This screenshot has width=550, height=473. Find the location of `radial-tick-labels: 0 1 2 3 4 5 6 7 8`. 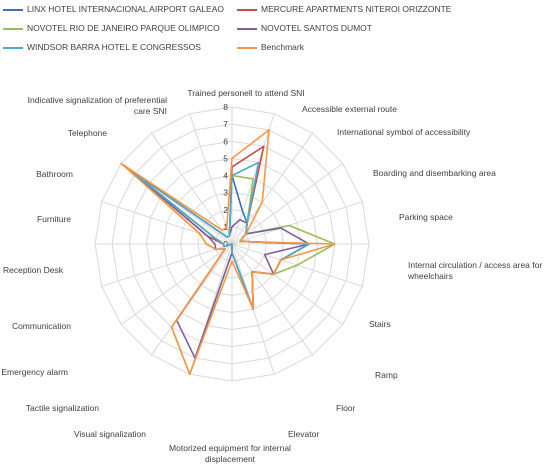

radial-tick-labels: 0 1 2 3 4 5 6 7 8 is located at coordinates (225, 175).